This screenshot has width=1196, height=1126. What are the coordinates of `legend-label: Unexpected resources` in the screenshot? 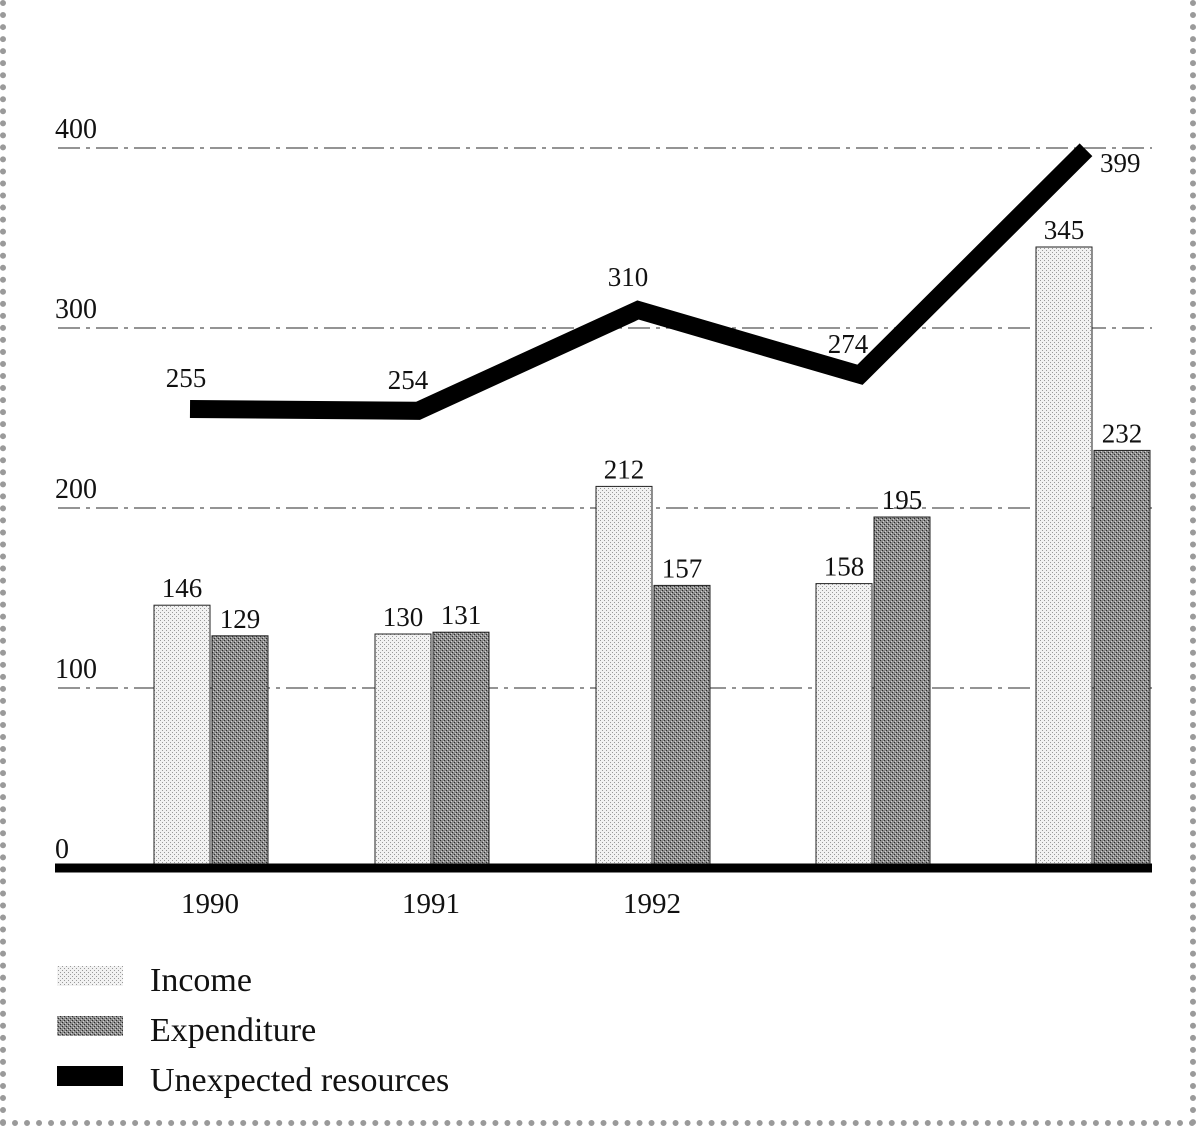 It's located at (299, 1080).